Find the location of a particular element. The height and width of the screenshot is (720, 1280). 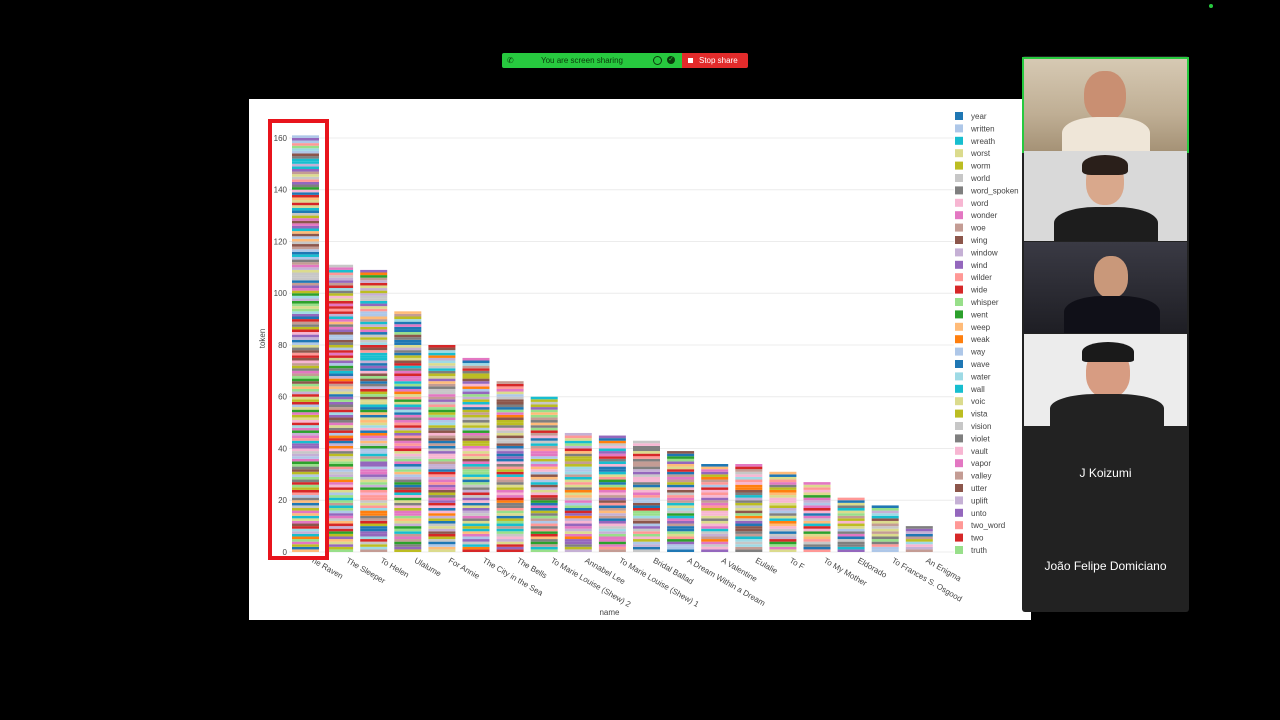

stop-share-button: Stop share is located at coordinates (715, 60).